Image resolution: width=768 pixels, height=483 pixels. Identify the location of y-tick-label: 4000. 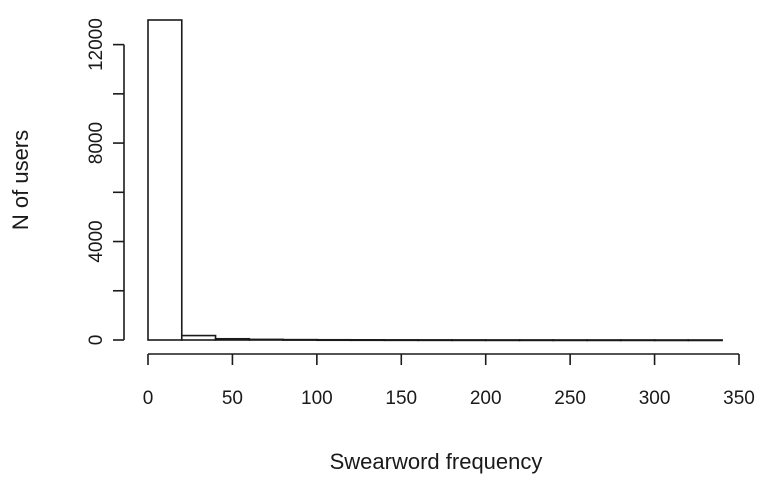
(96, 241).